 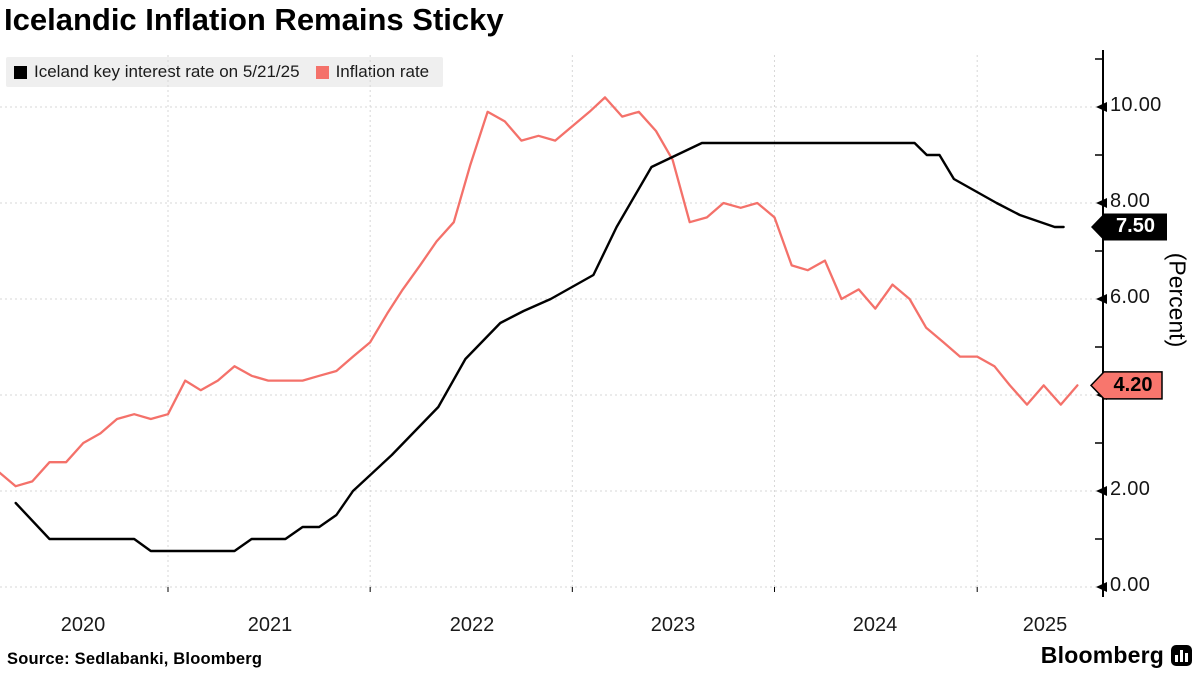 I want to click on source-note: Source: Sedlabanki, Bloomberg, so click(x=135, y=659).